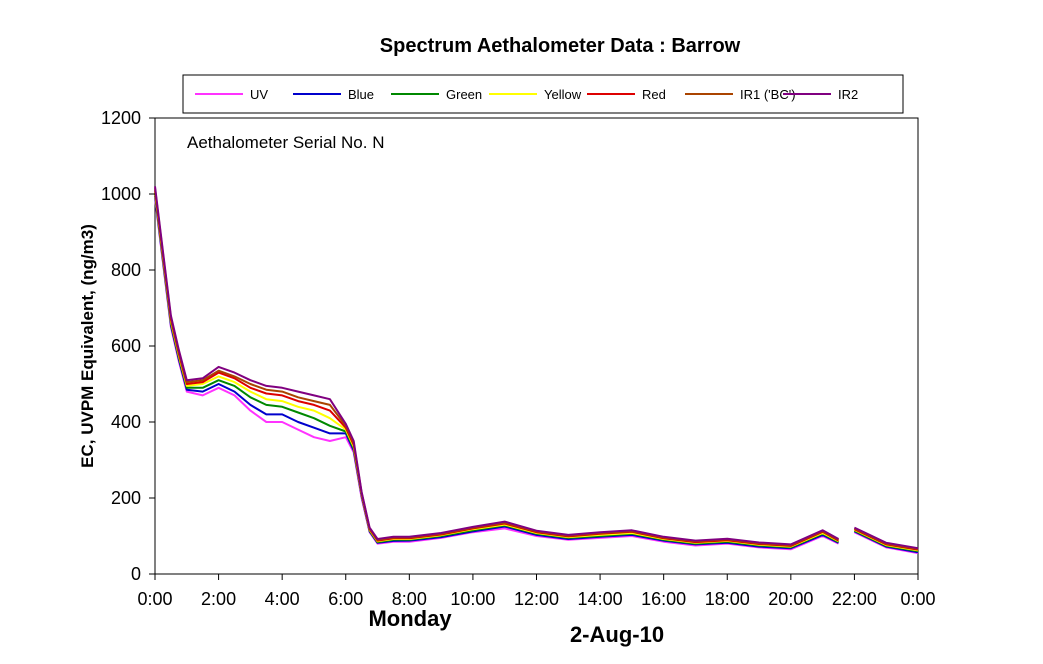  Describe the element at coordinates (526, 94) in the screenshot. I see `legend: UV Blue Green Yellow Red IR1 ('BC') IR2` at that location.